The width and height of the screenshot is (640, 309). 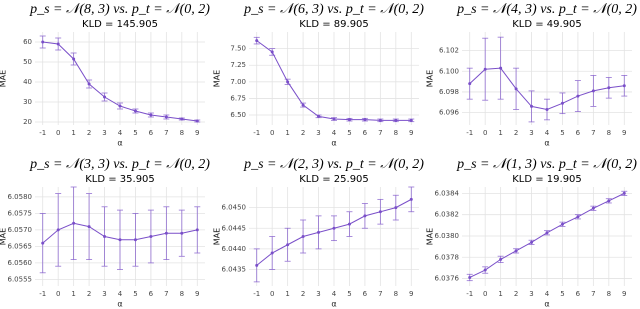 I want to click on y-tick-label: 6.0565, so click(x=20, y=246).